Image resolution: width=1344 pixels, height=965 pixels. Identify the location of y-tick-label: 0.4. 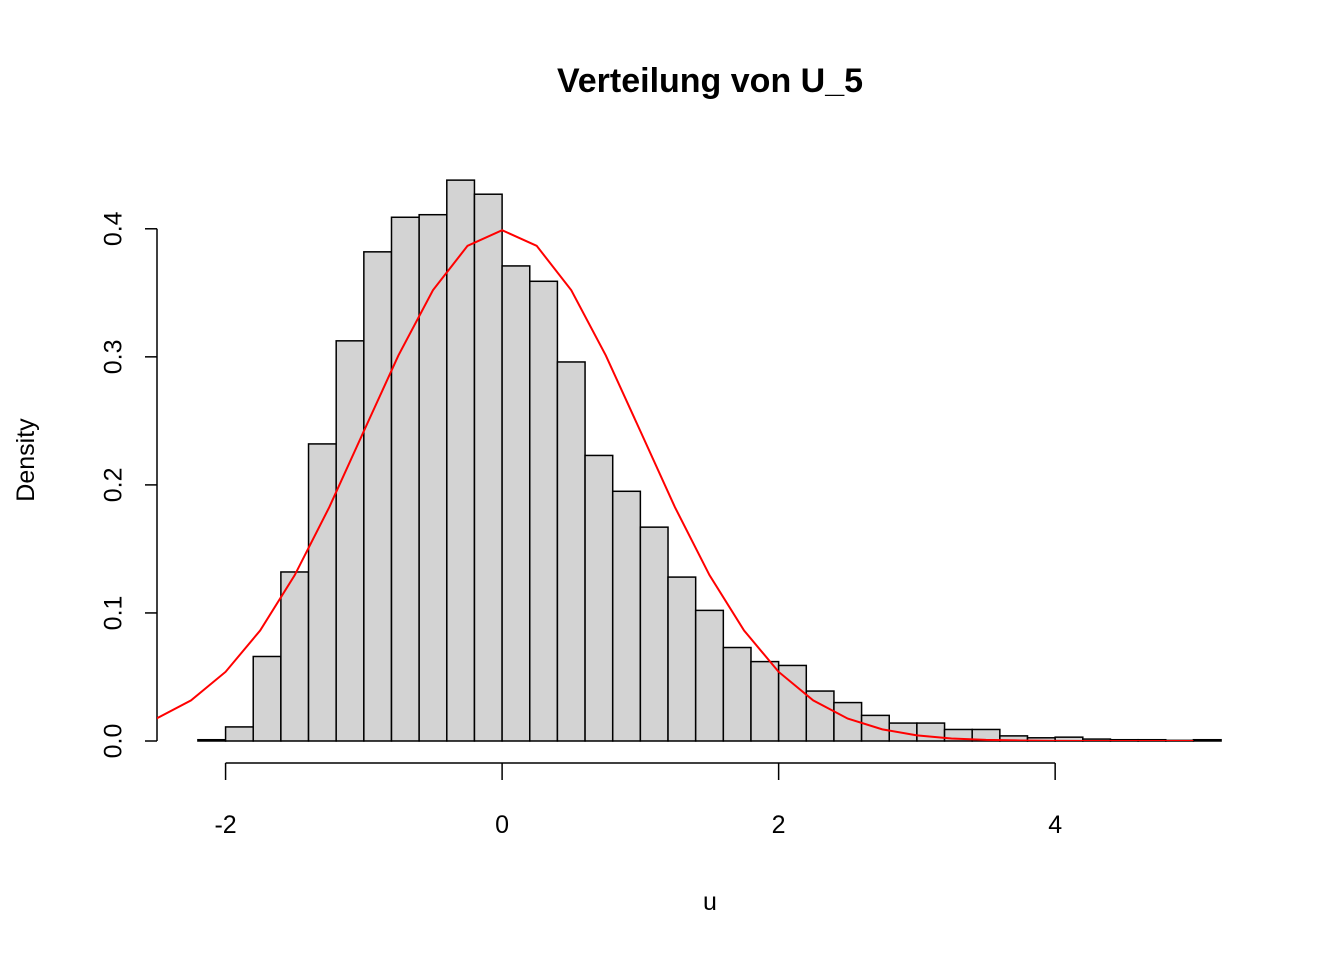
(114, 228).